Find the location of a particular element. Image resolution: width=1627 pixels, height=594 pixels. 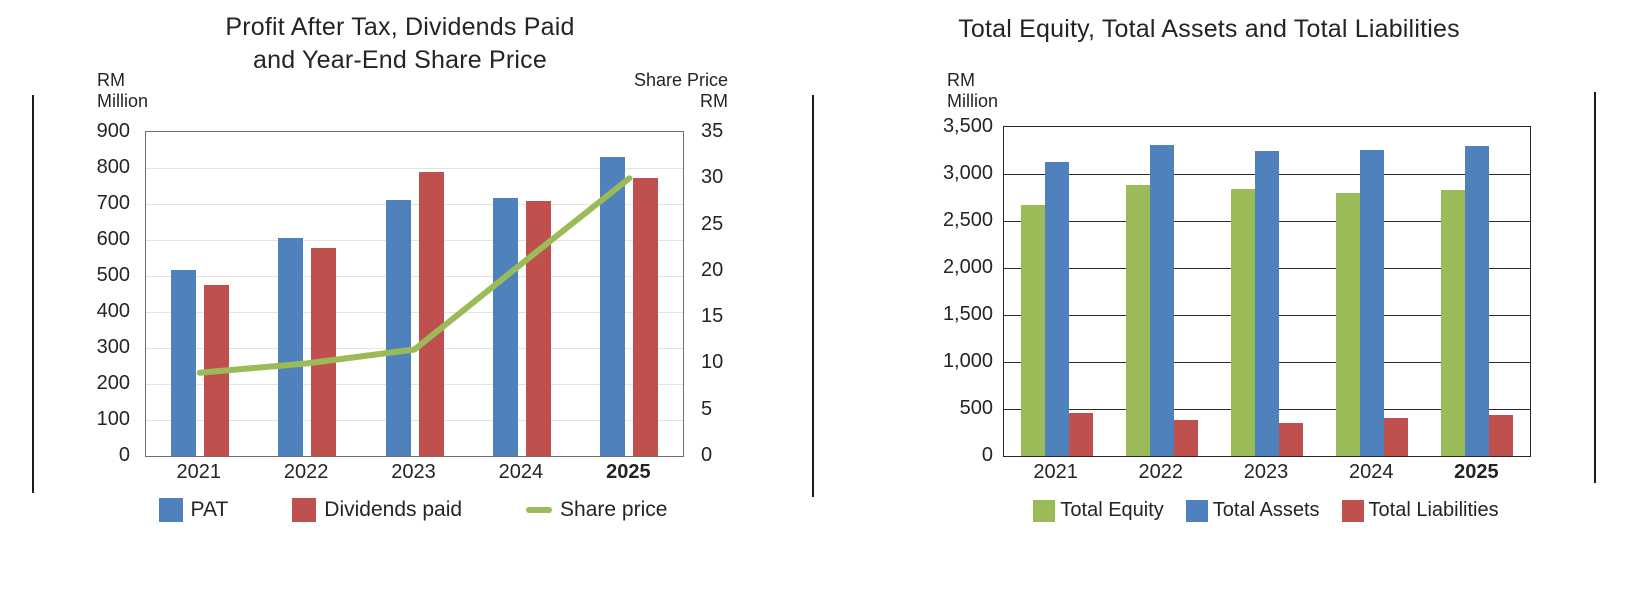

left-axis-unit-line2: Million is located at coordinates (123, 101).